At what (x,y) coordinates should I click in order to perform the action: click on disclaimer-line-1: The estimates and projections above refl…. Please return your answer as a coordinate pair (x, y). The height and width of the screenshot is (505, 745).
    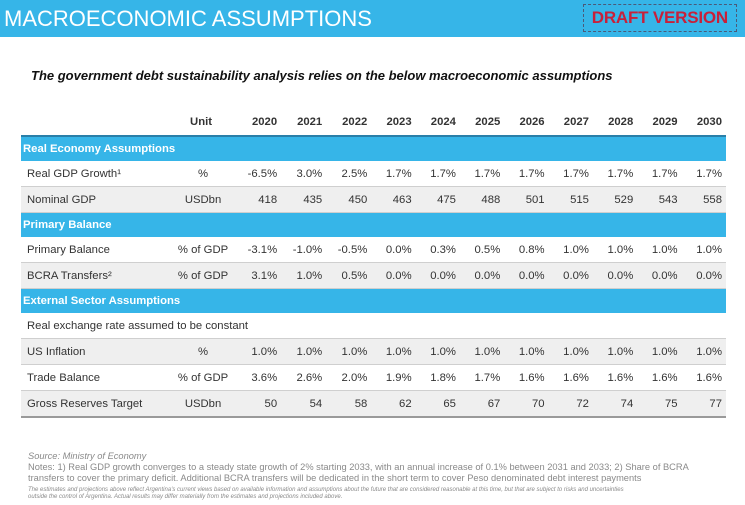
    Looking at the image, I should click on (326, 490).